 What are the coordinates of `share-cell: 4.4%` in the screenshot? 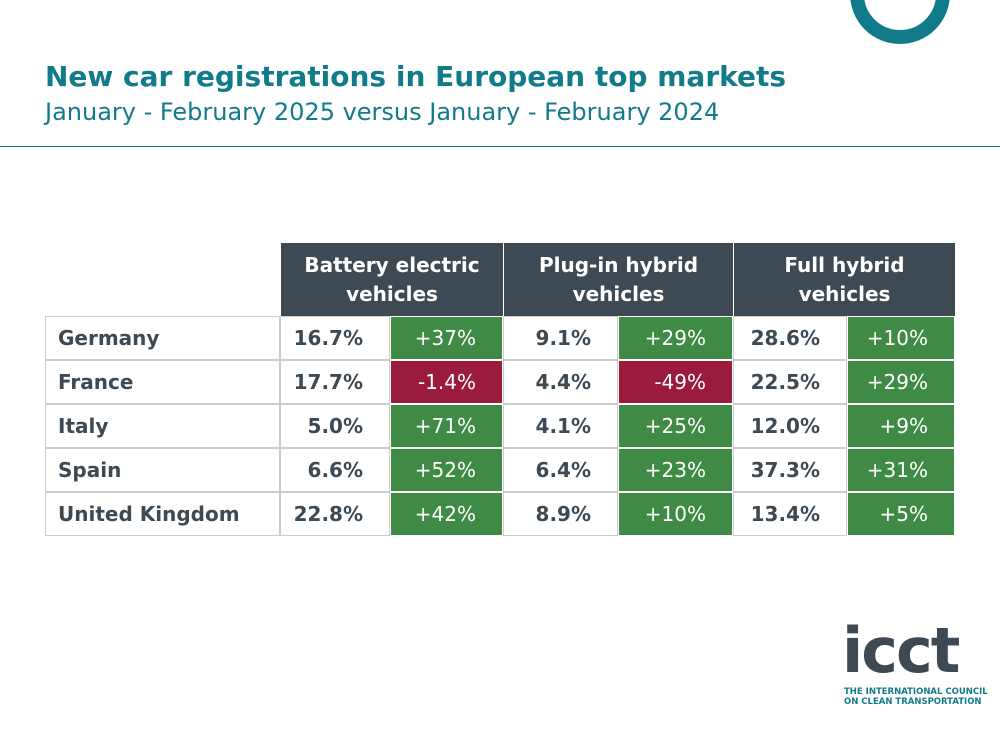 It's located at (560, 382).